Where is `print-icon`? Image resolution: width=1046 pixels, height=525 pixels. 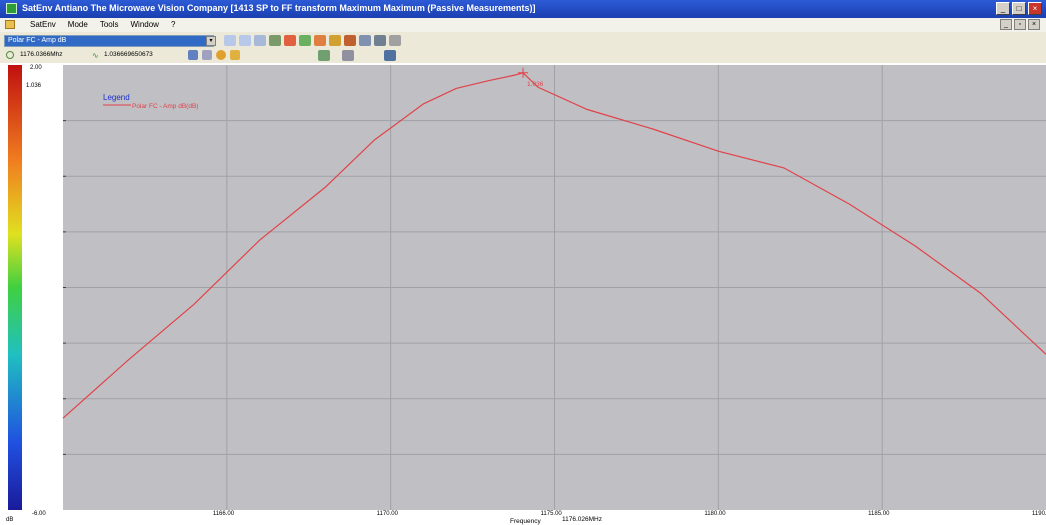
print-icon is located at coordinates (395, 40).